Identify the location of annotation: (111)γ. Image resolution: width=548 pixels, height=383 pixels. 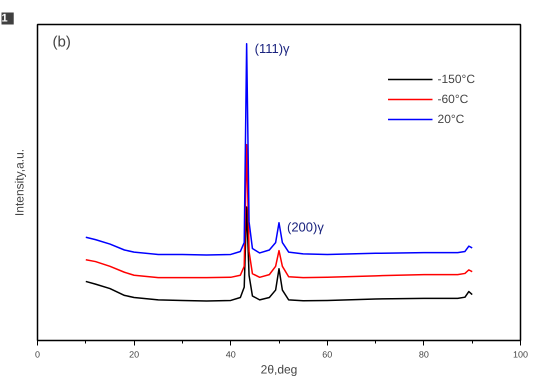
(272, 48).